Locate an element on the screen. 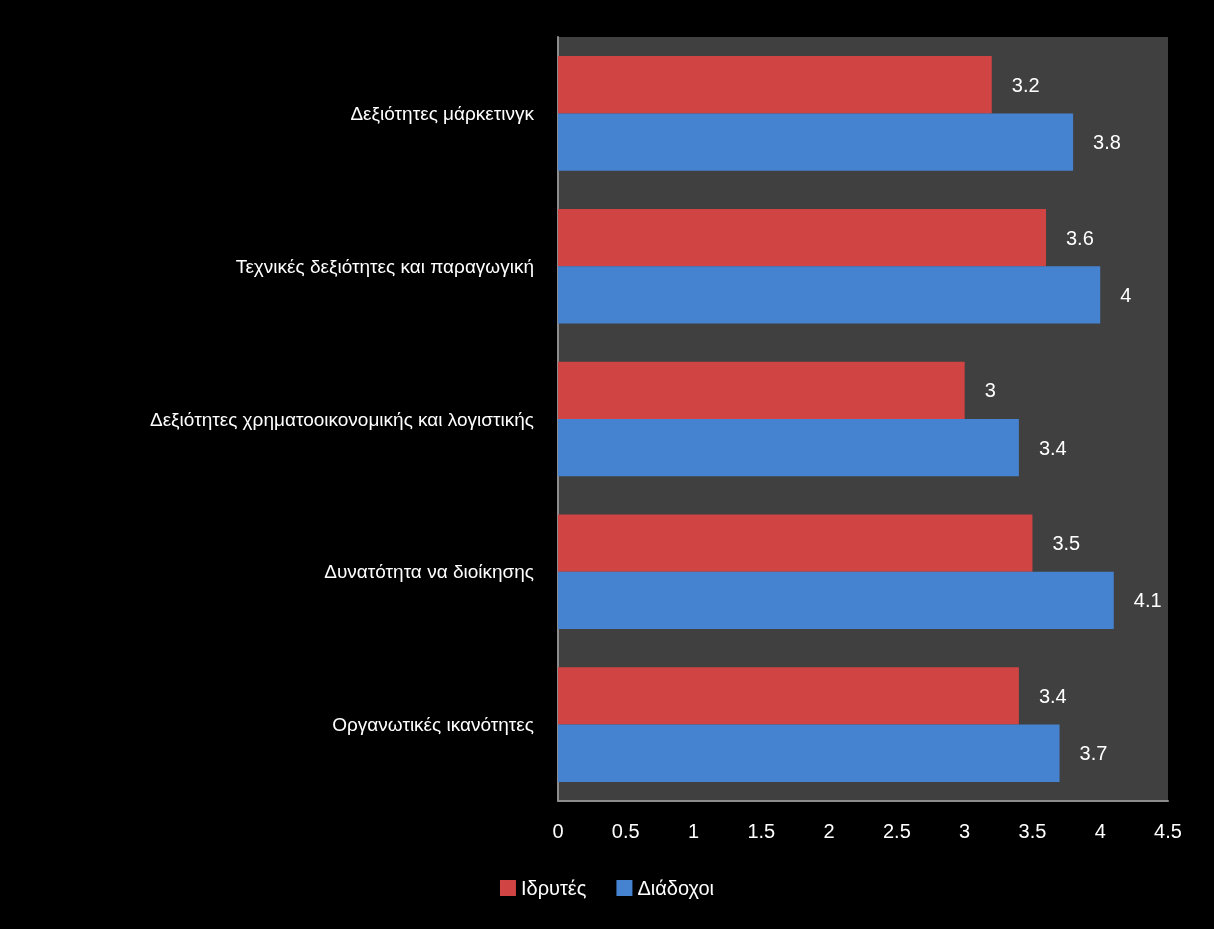  data-label: 4 is located at coordinates (1126, 294).